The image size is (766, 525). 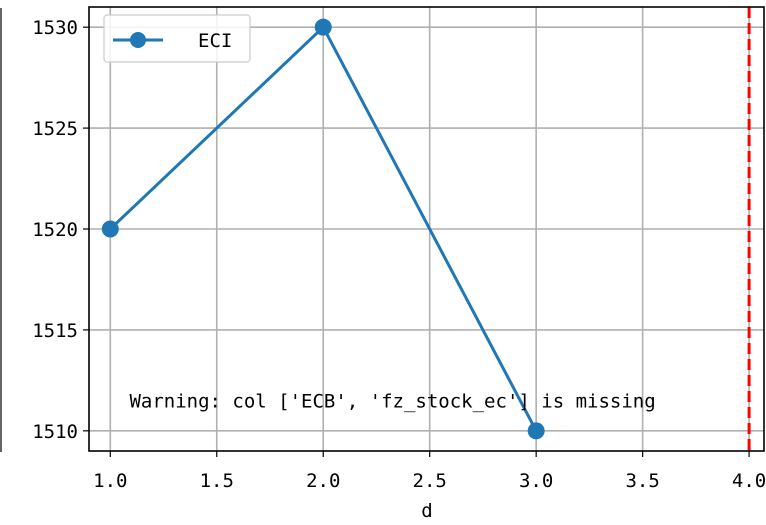 I want to click on x-tick-label: 4.0, so click(x=749, y=481).